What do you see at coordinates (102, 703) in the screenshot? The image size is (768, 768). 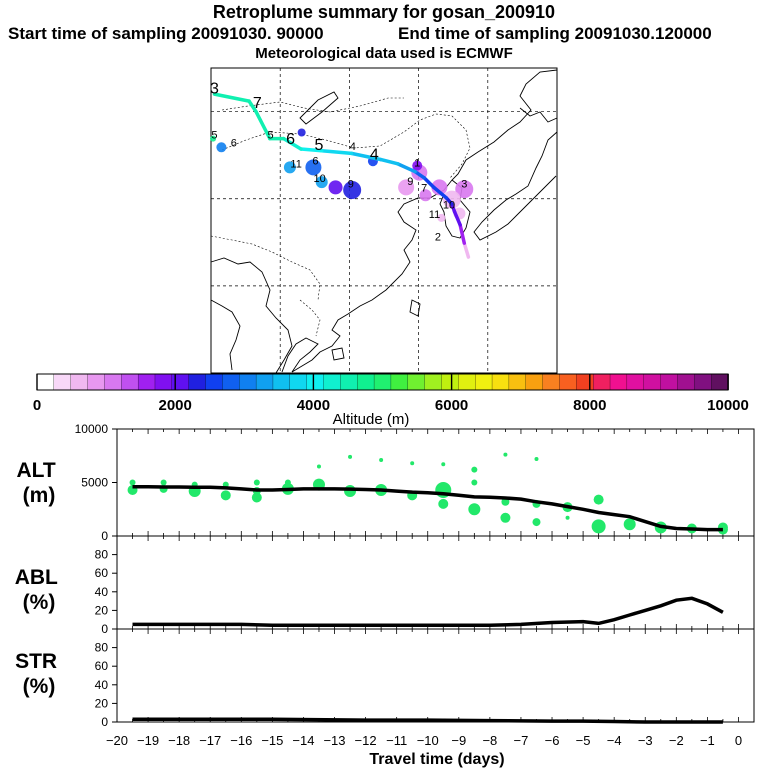 I see `str-y-tick-label: 20` at bounding box center [102, 703].